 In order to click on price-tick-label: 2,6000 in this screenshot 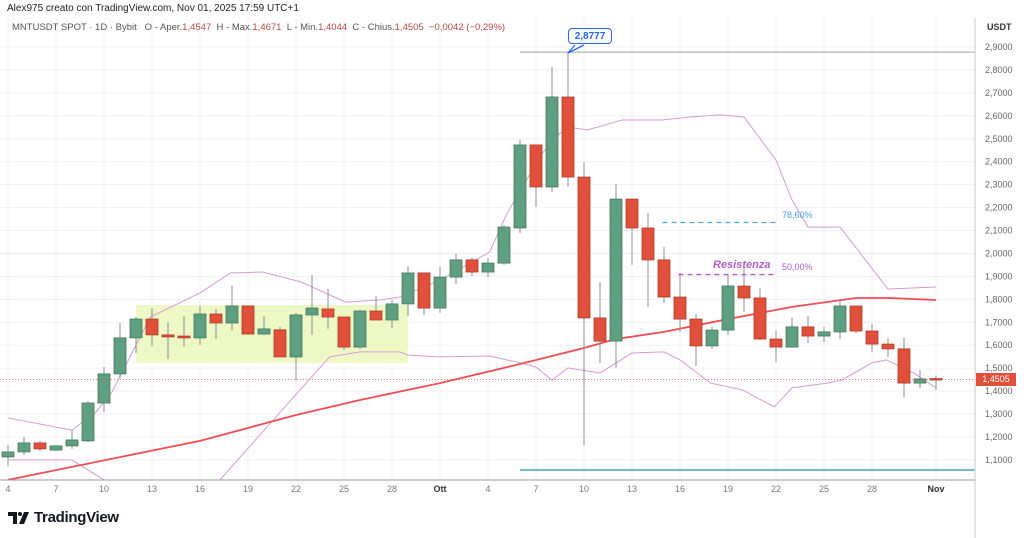, I will do `click(999, 116)`.